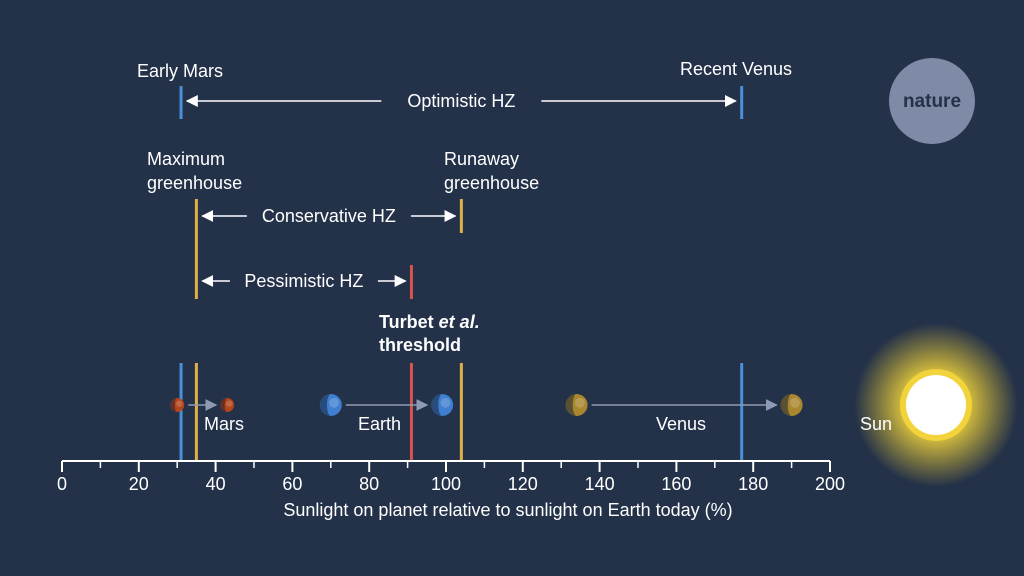  What do you see at coordinates (224, 424) in the screenshot?
I see `mars-label: Mars` at bounding box center [224, 424].